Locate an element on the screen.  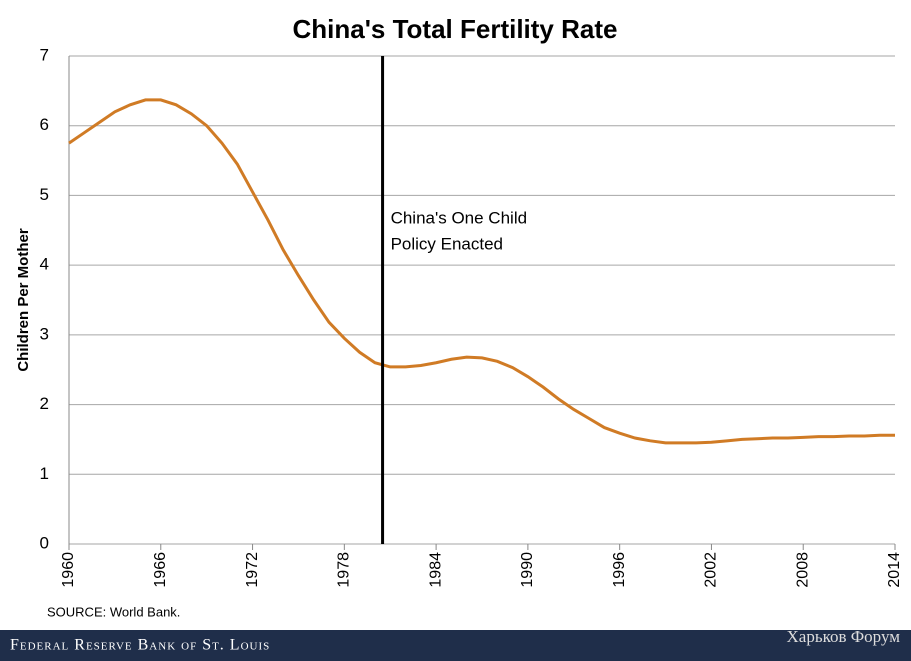
y-tick-label: 0 is located at coordinates (44, 542).